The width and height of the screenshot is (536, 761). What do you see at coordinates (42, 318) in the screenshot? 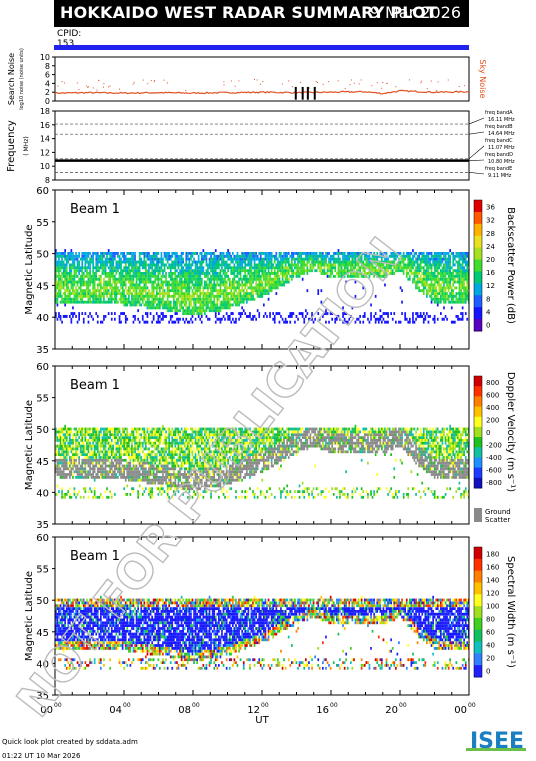
I see `lat-tick-label: 40` at bounding box center [42, 318].